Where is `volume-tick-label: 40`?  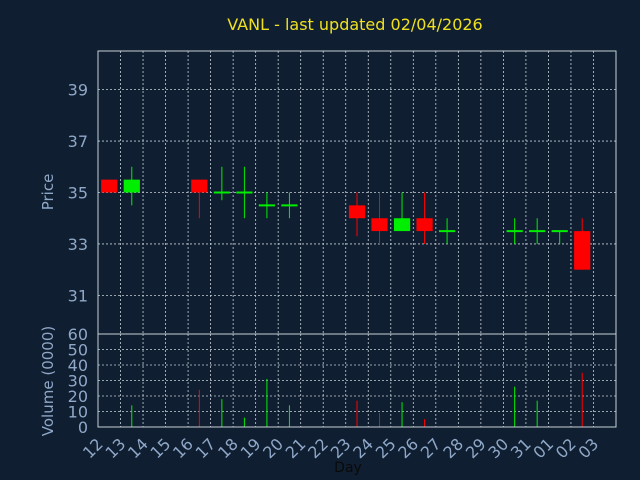
volume-tick-label: 40 is located at coordinates (78, 365).